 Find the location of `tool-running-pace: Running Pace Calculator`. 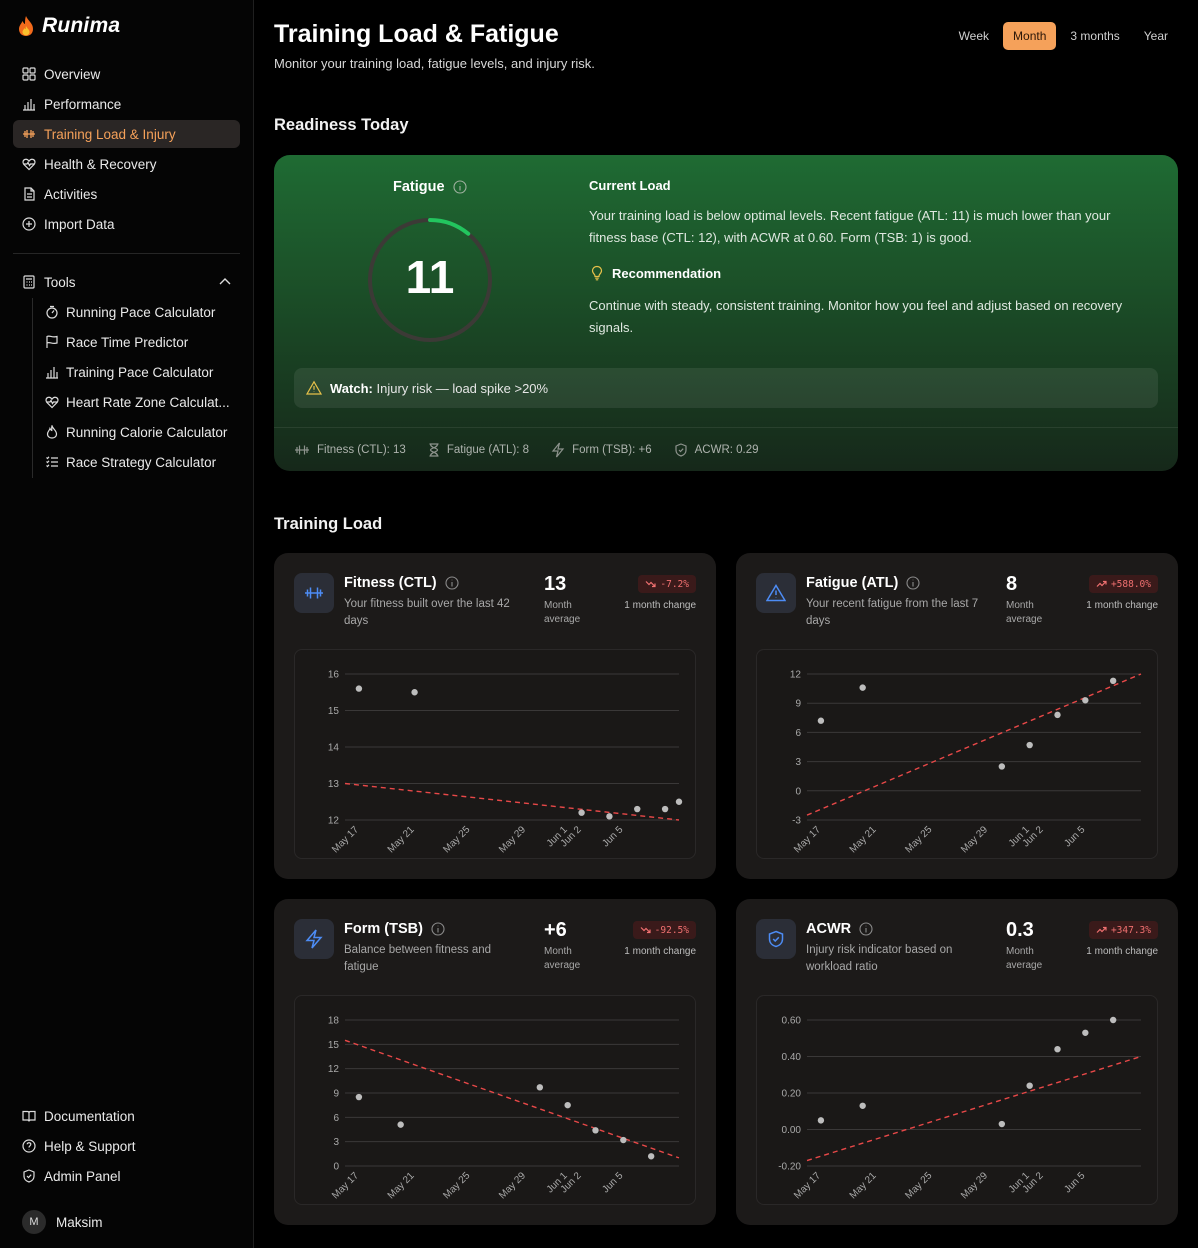

tool-running-pace: Running Pace Calculator is located at coordinates (136, 312).